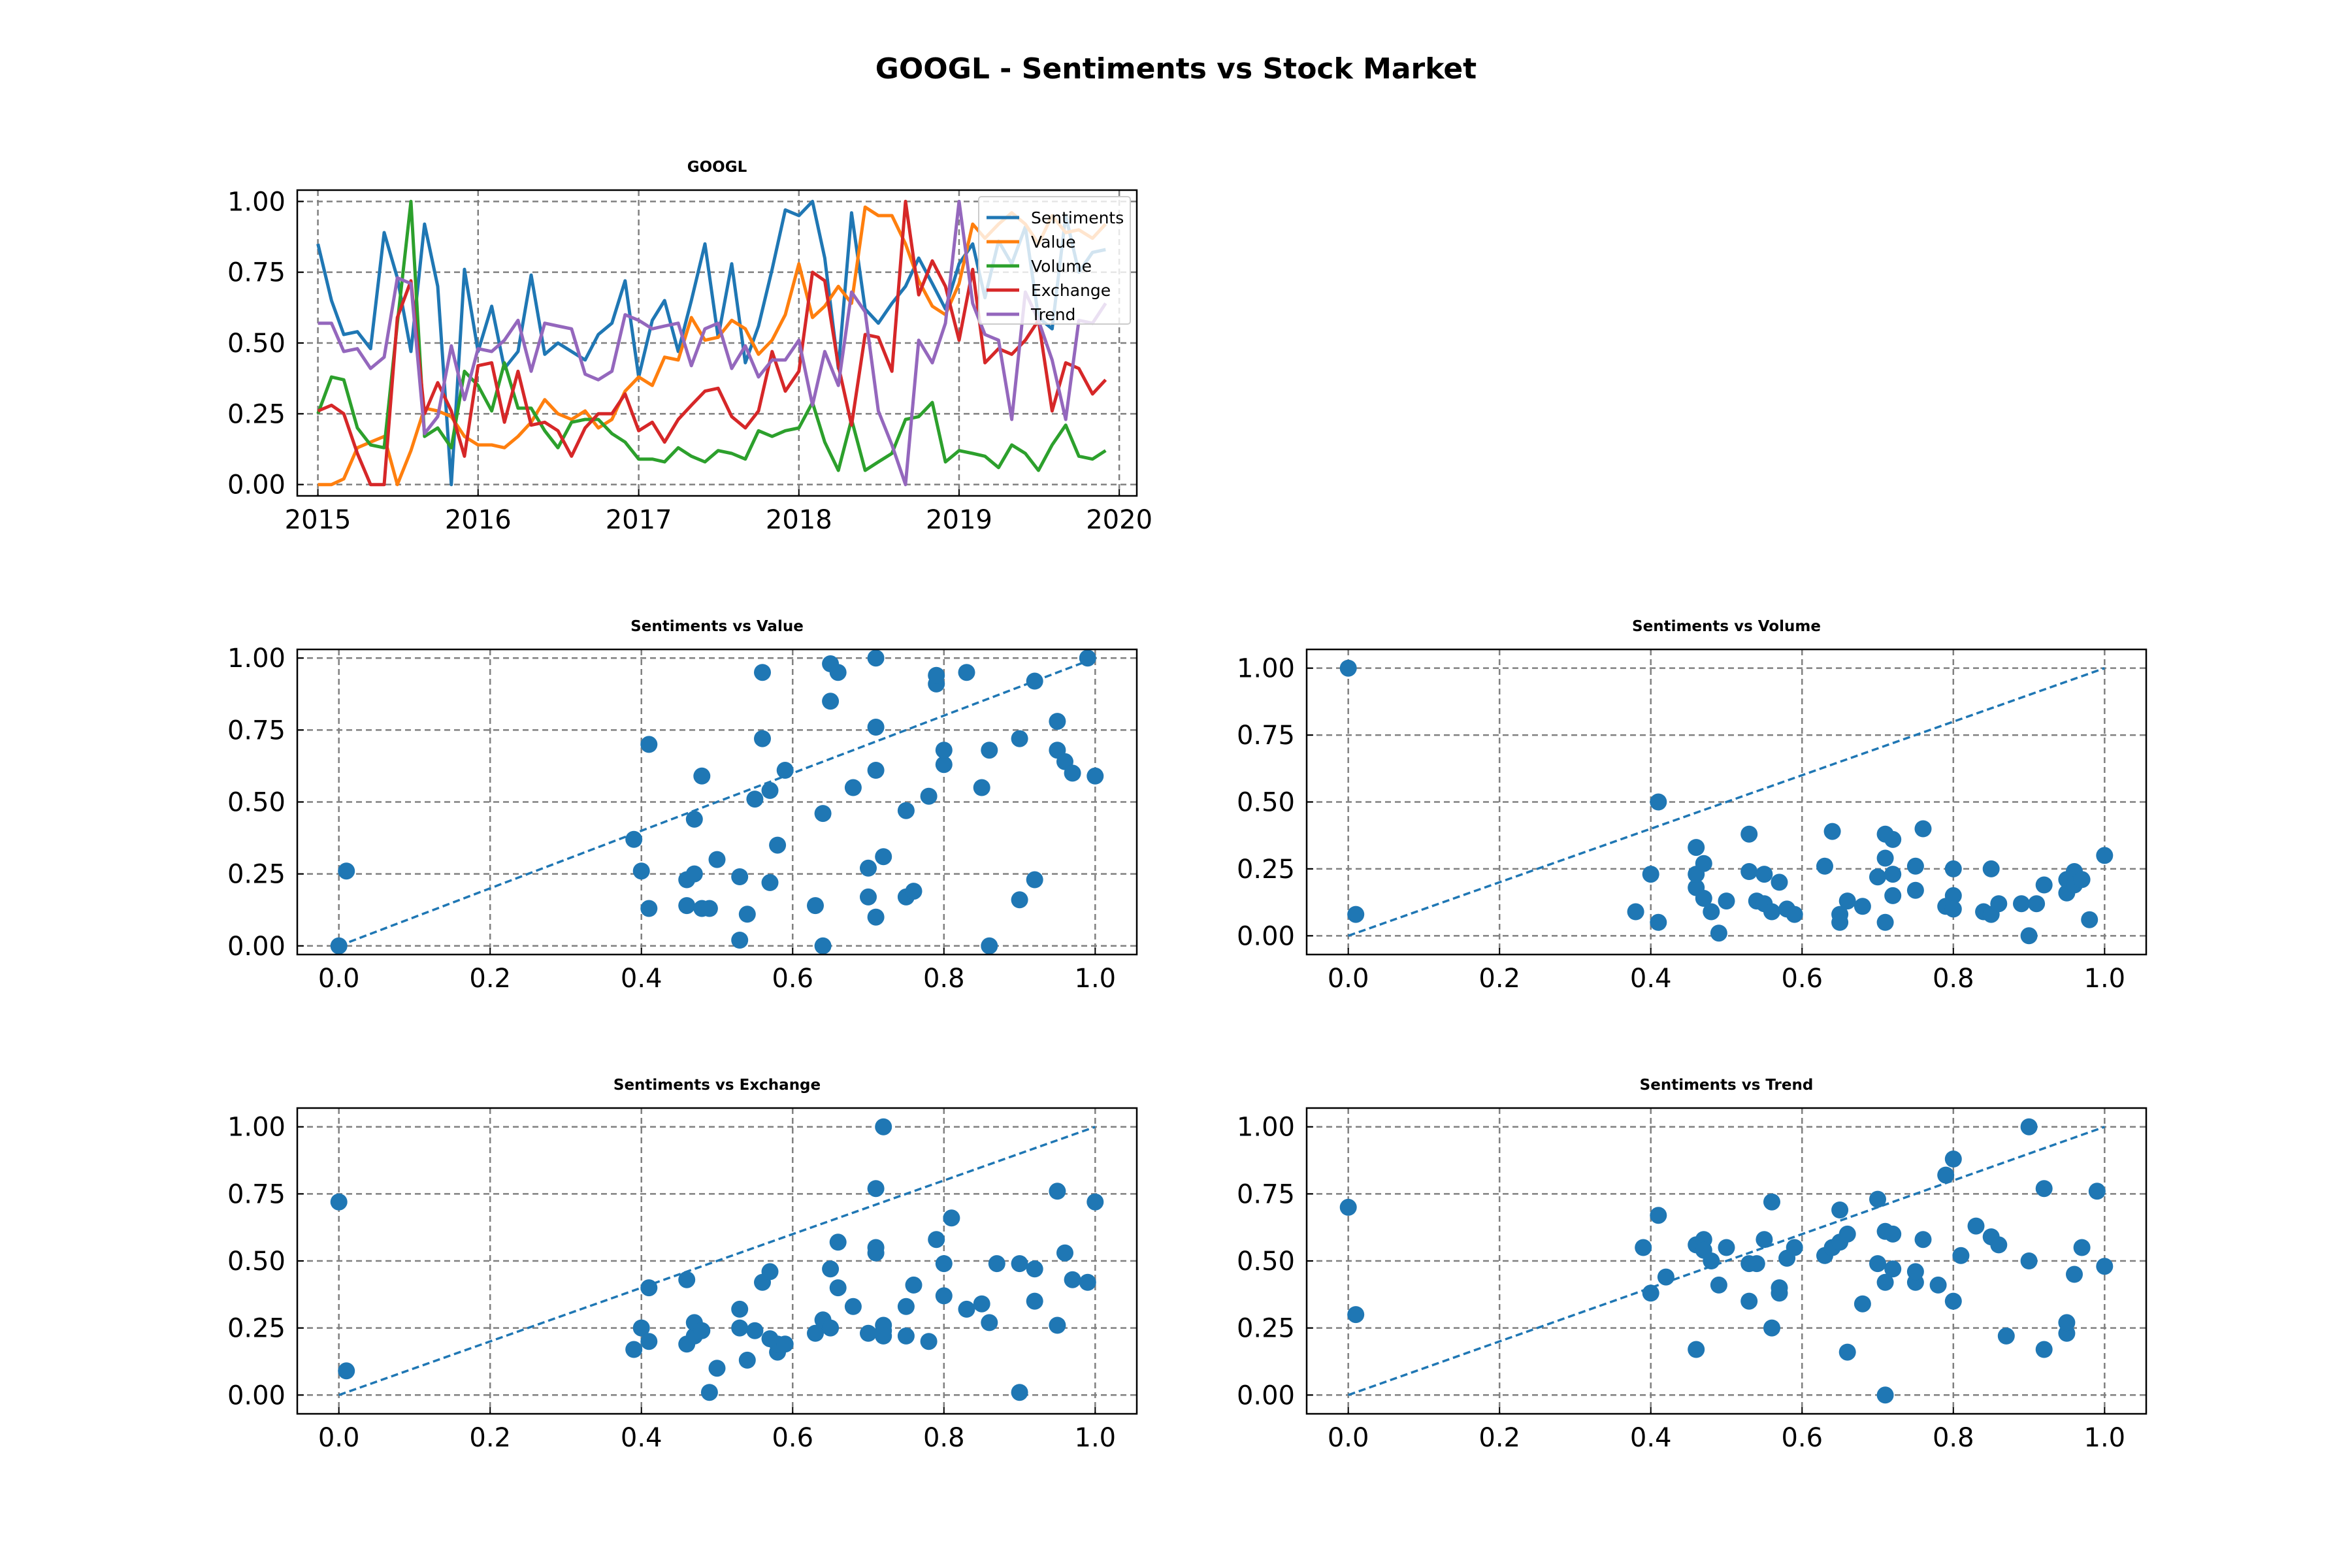  What do you see at coordinates (1348, 1438) in the screenshot?
I see `sentiments-vs-trend-xtick-label-0-0: 0.0` at bounding box center [1348, 1438].